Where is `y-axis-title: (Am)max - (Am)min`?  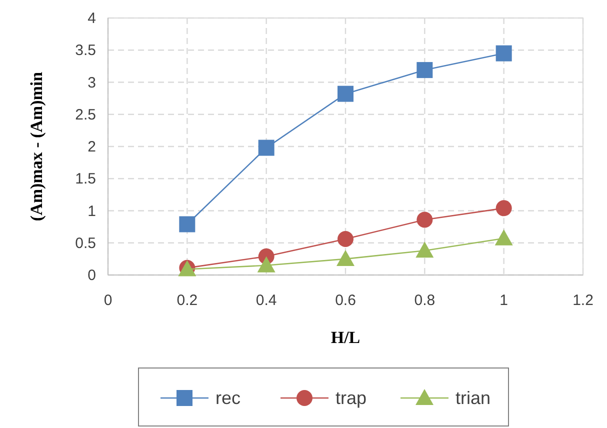 y-axis-title: (Am)max - (Am)min is located at coordinates (36, 146).